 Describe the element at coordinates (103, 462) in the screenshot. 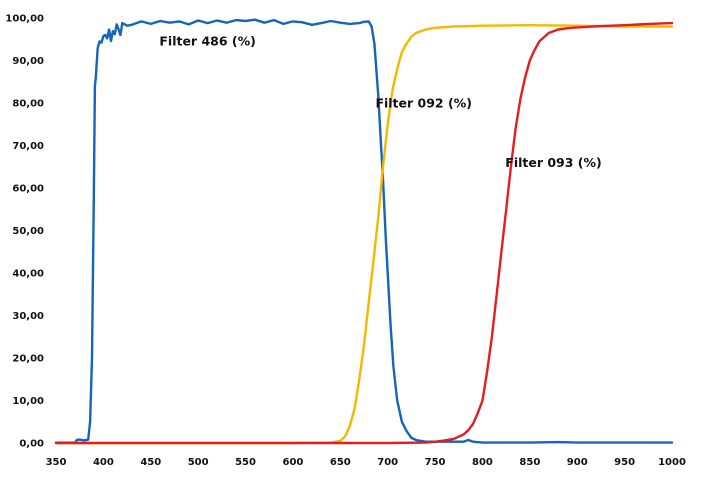

I see `x-tick-label: 400` at that location.